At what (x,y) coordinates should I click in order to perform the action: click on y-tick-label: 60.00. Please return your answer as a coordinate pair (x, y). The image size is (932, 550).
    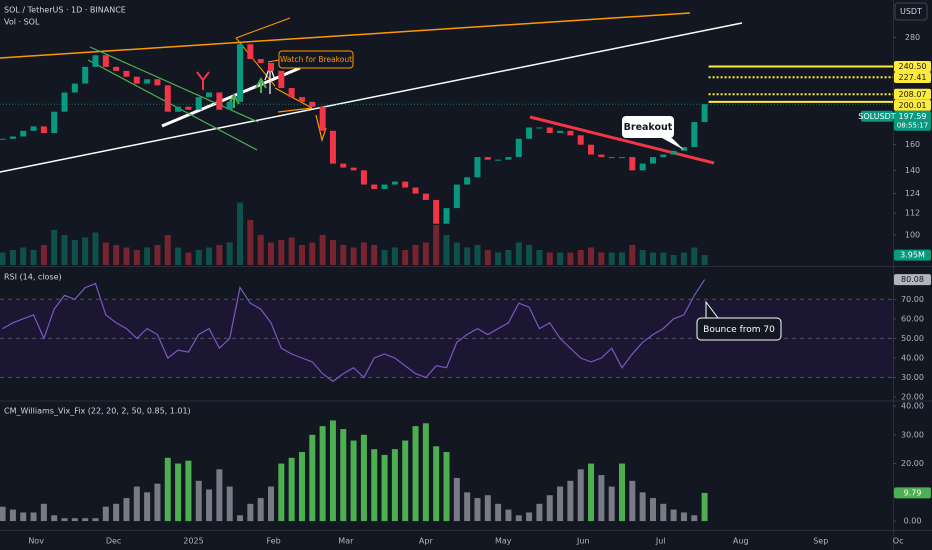
    Looking at the image, I should click on (912, 318).